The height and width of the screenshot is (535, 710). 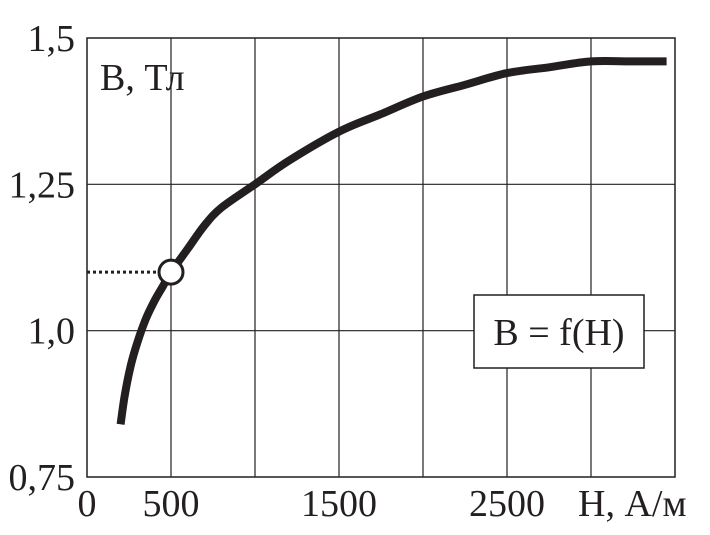 I want to click on legend-label: B = f(H), so click(x=558, y=333).